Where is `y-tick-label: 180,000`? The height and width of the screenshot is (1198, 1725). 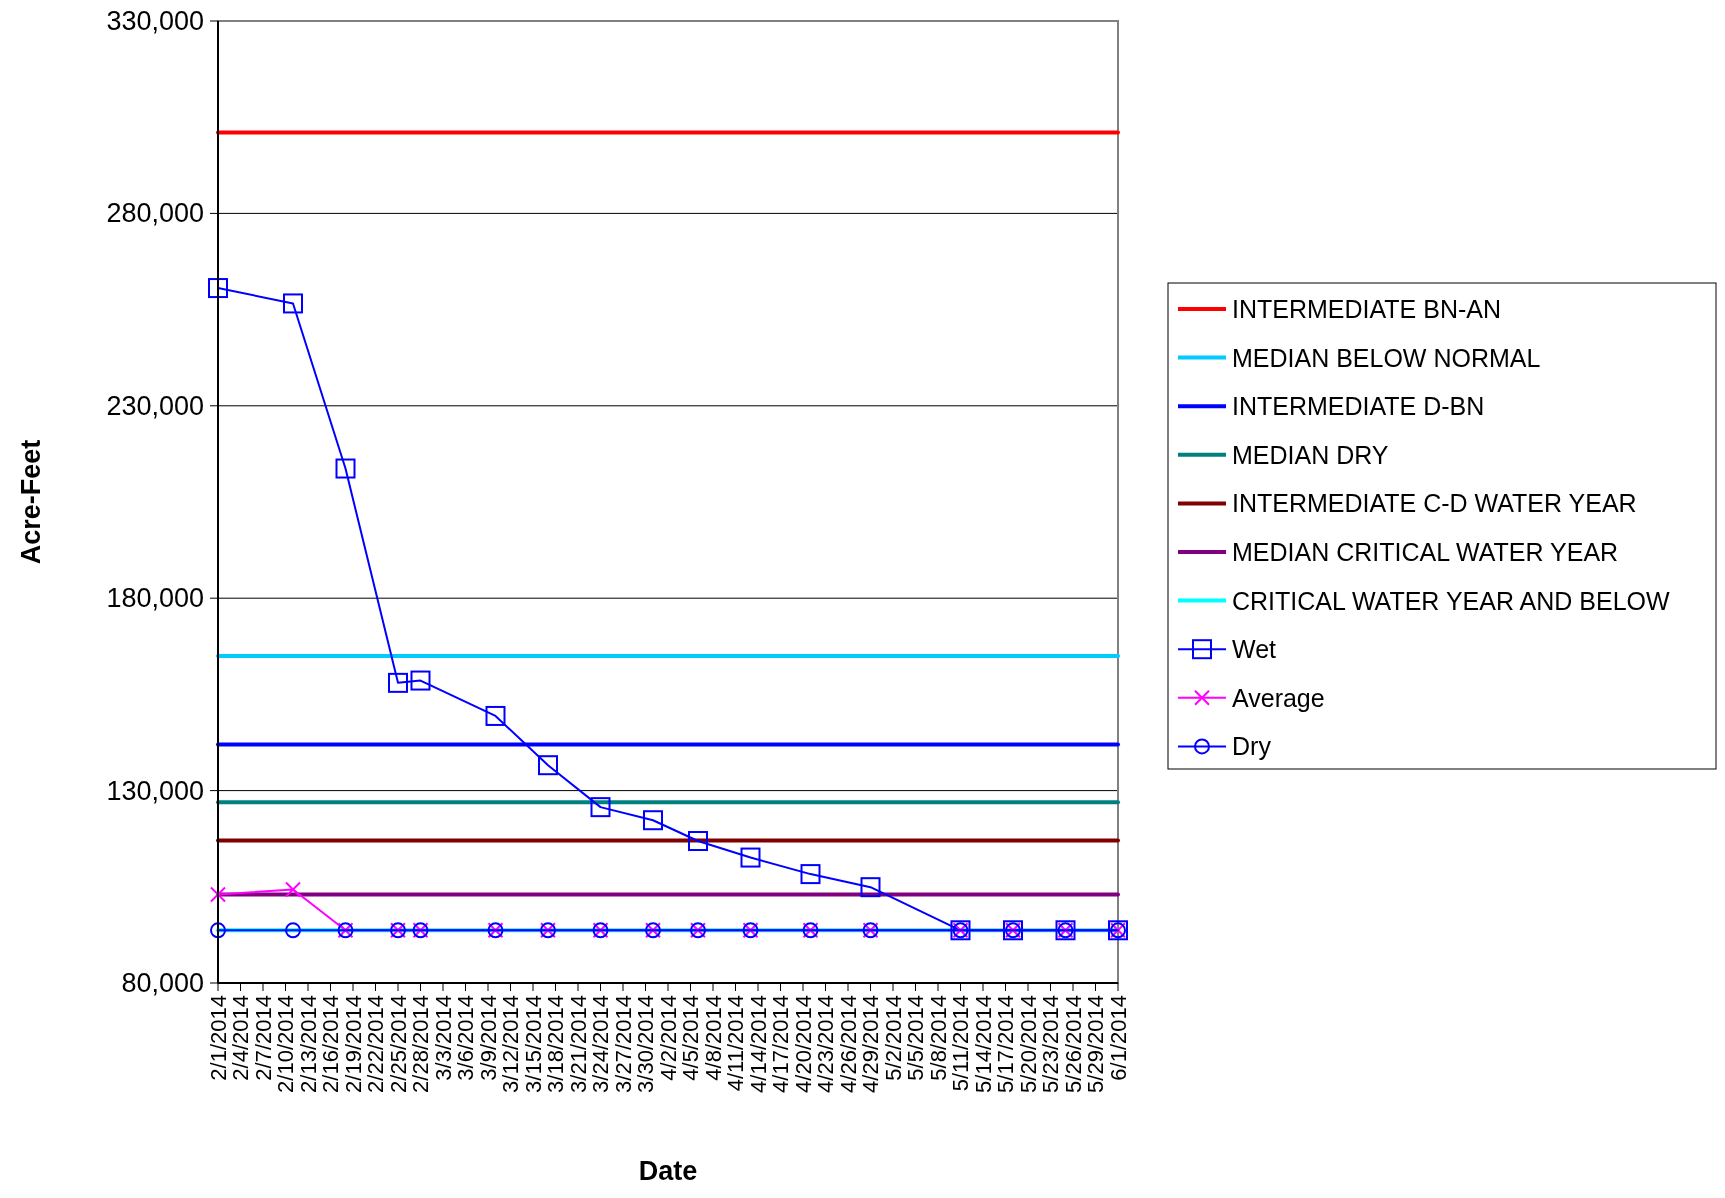 y-tick-label: 180,000 is located at coordinates (155, 598).